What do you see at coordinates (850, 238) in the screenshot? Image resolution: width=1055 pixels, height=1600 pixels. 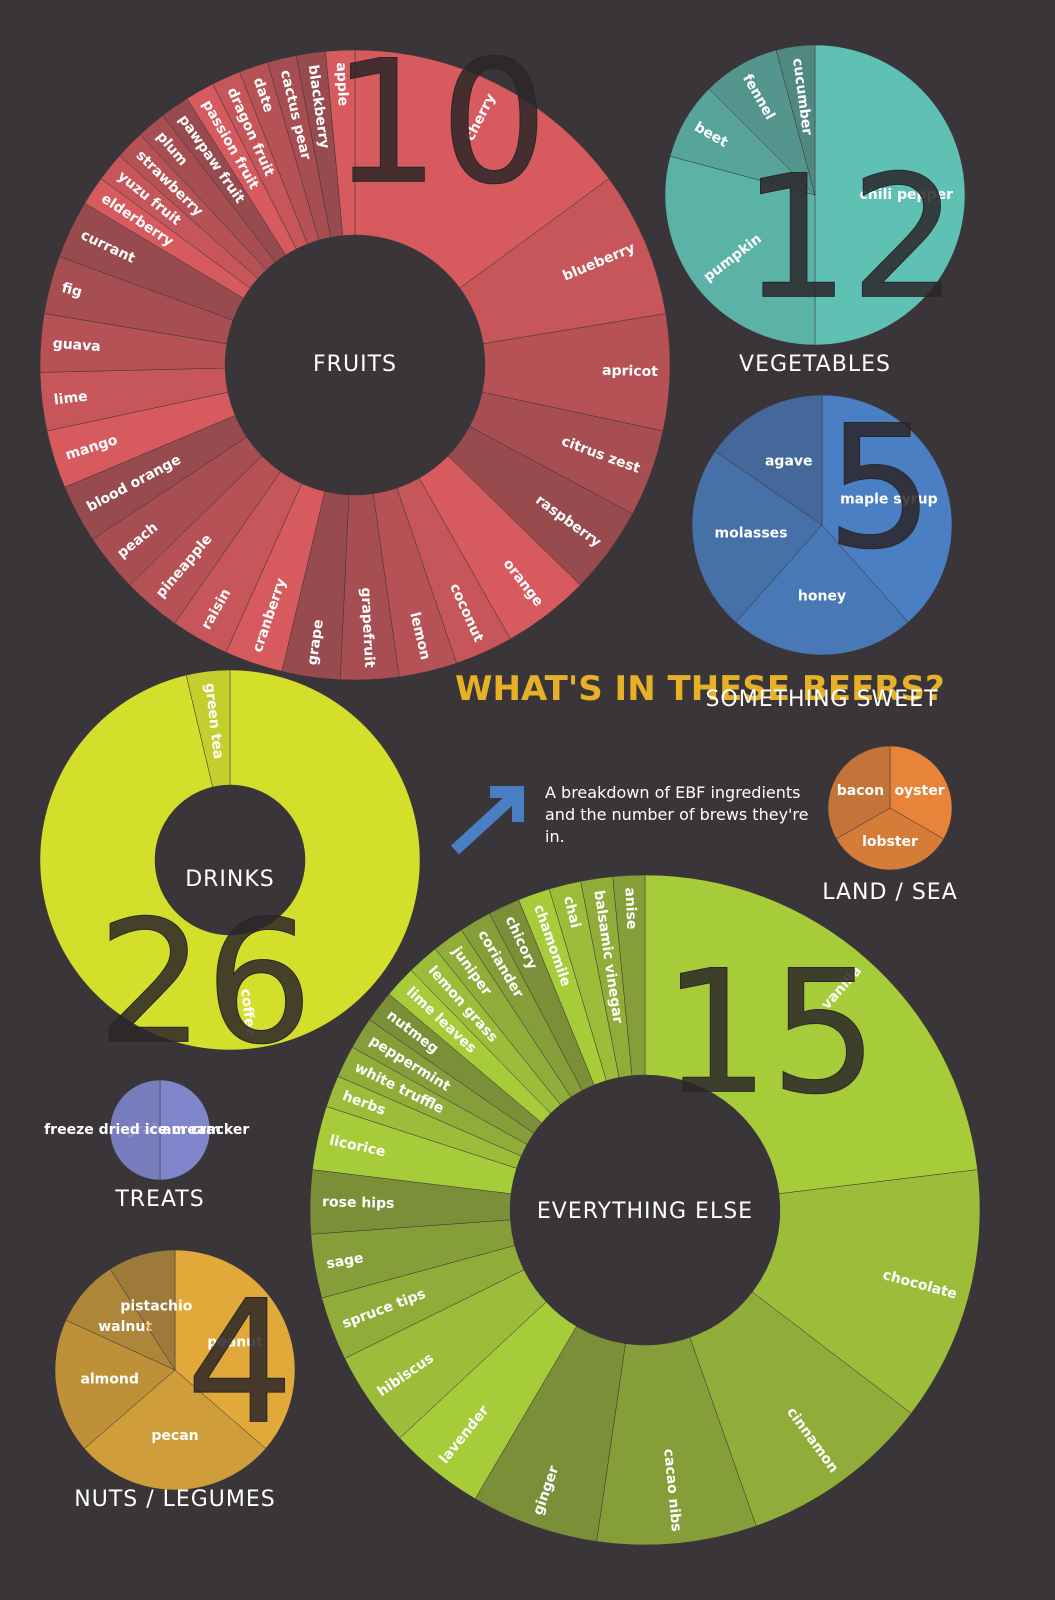 I see `count-number: 12` at bounding box center [850, 238].